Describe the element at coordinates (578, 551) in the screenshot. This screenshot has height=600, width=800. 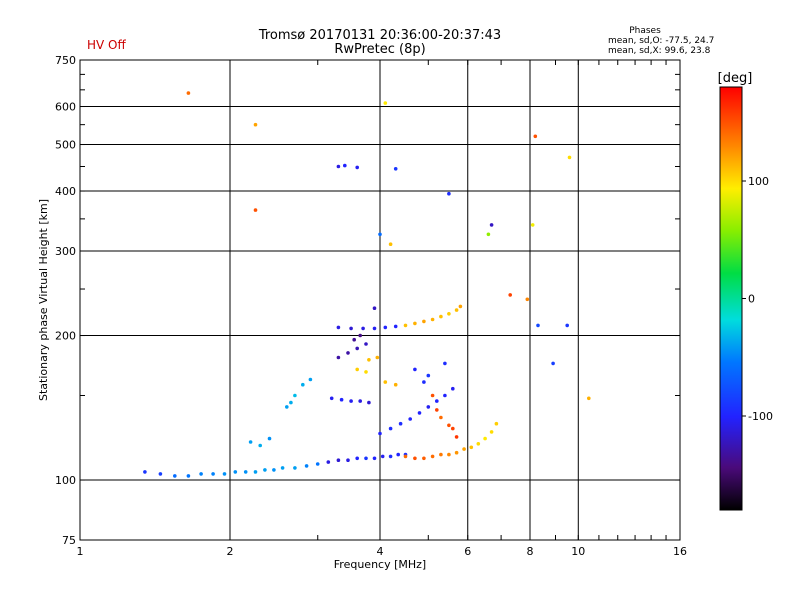
I see `x-tick-label: 10` at that location.